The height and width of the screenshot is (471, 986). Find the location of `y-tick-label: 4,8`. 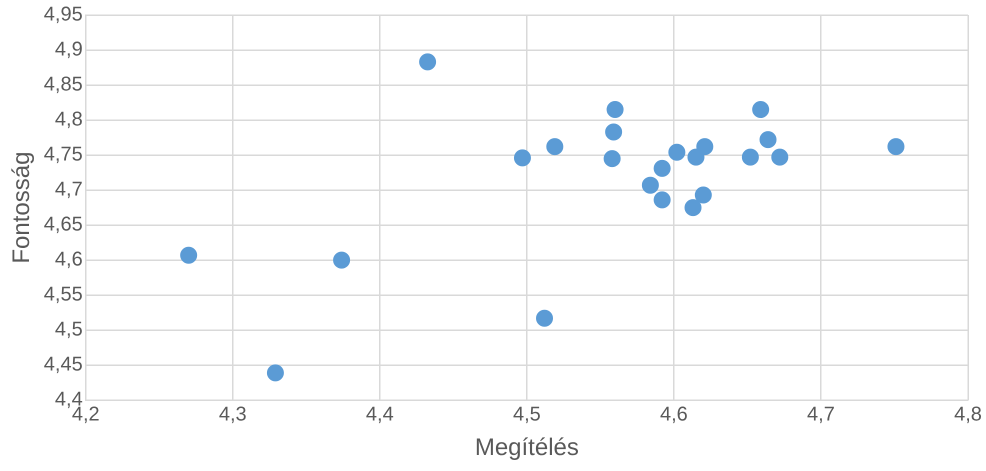

y-tick-label: 4,8 is located at coordinates (68, 119).